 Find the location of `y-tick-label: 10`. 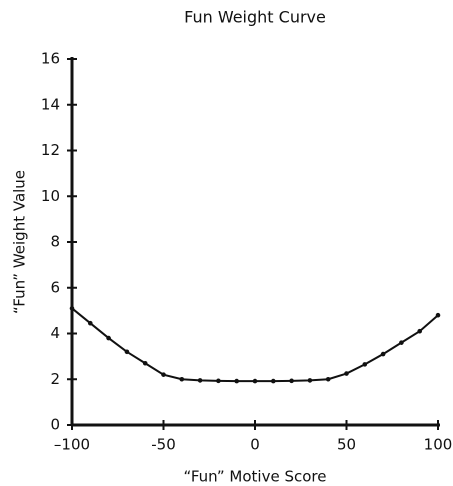

y-tick-label: 10 is located at coordinates (50, 196).